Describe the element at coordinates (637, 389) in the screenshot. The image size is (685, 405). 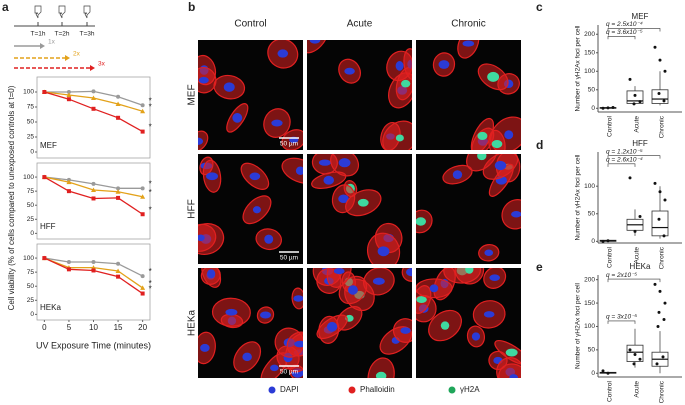
I see `x-tick-label: Acute` at that location.